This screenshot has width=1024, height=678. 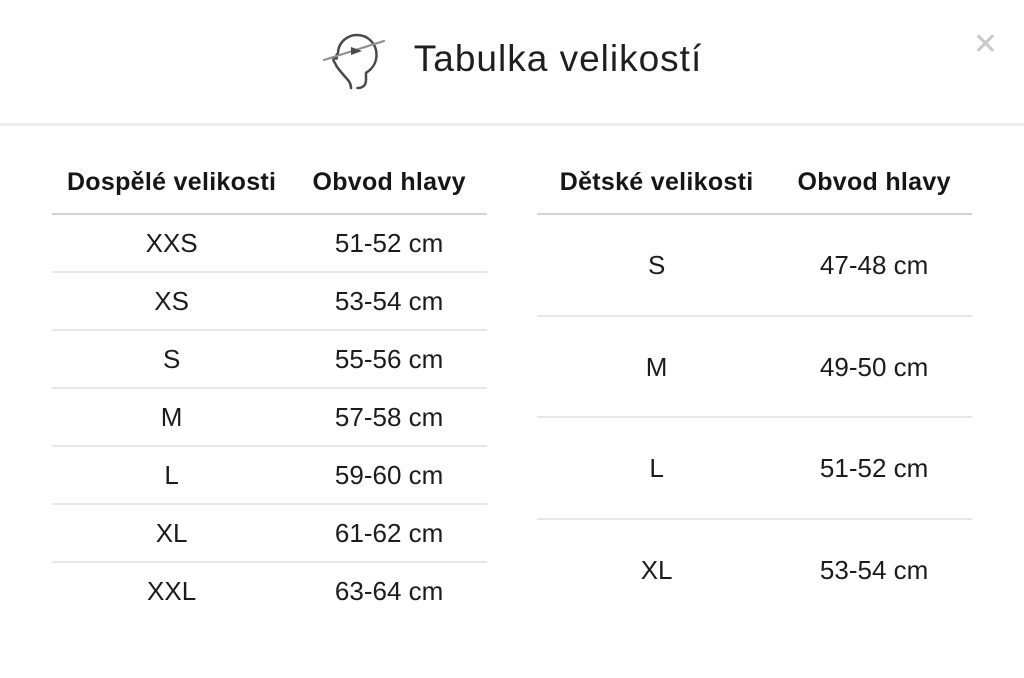 I want to click on table-row: S 47-48 cm, so click(x=754, y=265).